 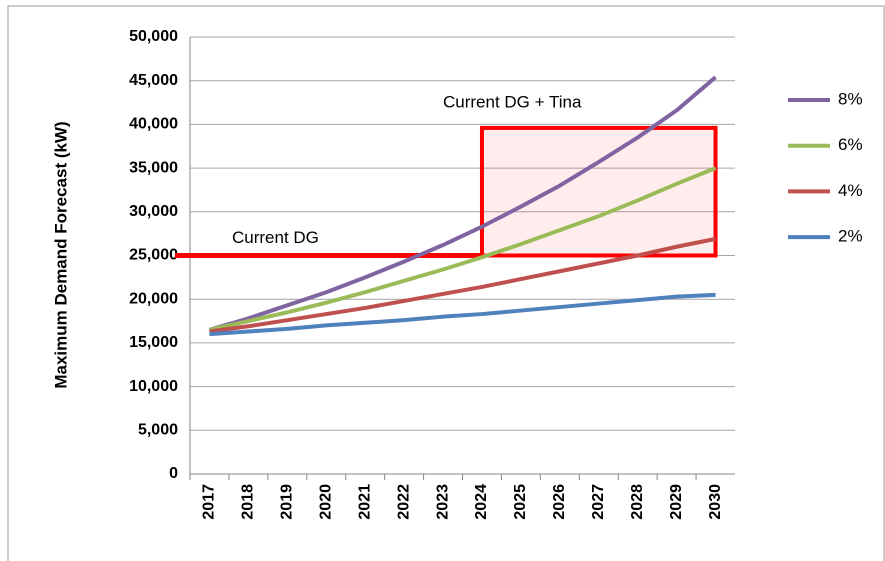 I want to click on legend-label: 4%, so click(x=850, y=190).